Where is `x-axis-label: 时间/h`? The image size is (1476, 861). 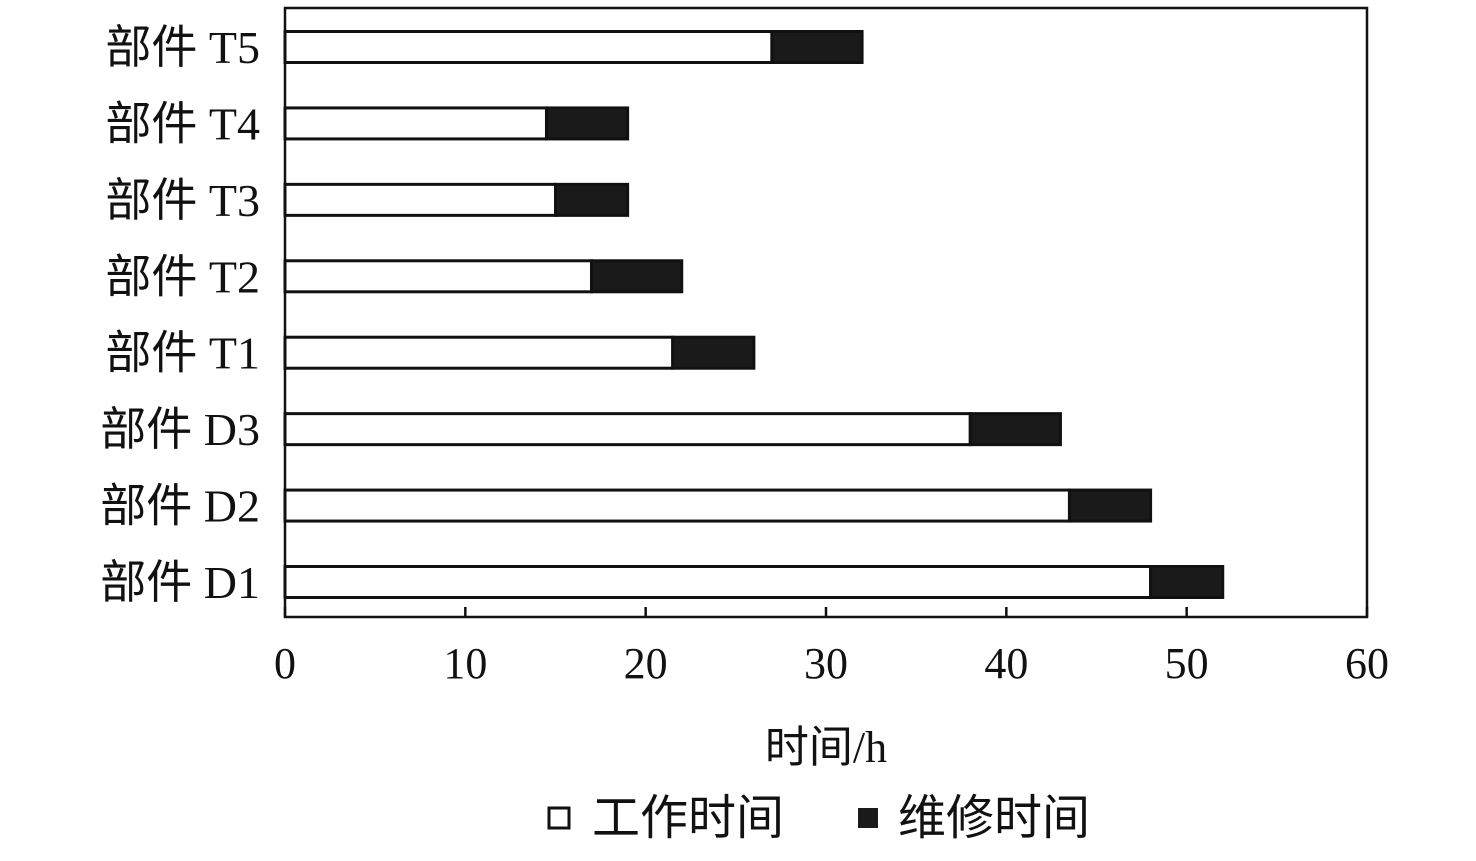 x-axis-label: 时间/h is located at coordinates (826, 747).